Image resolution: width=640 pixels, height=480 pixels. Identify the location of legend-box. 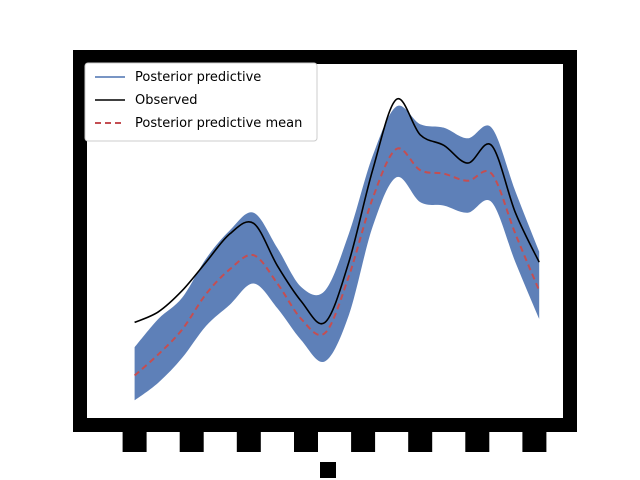
(201, 102).